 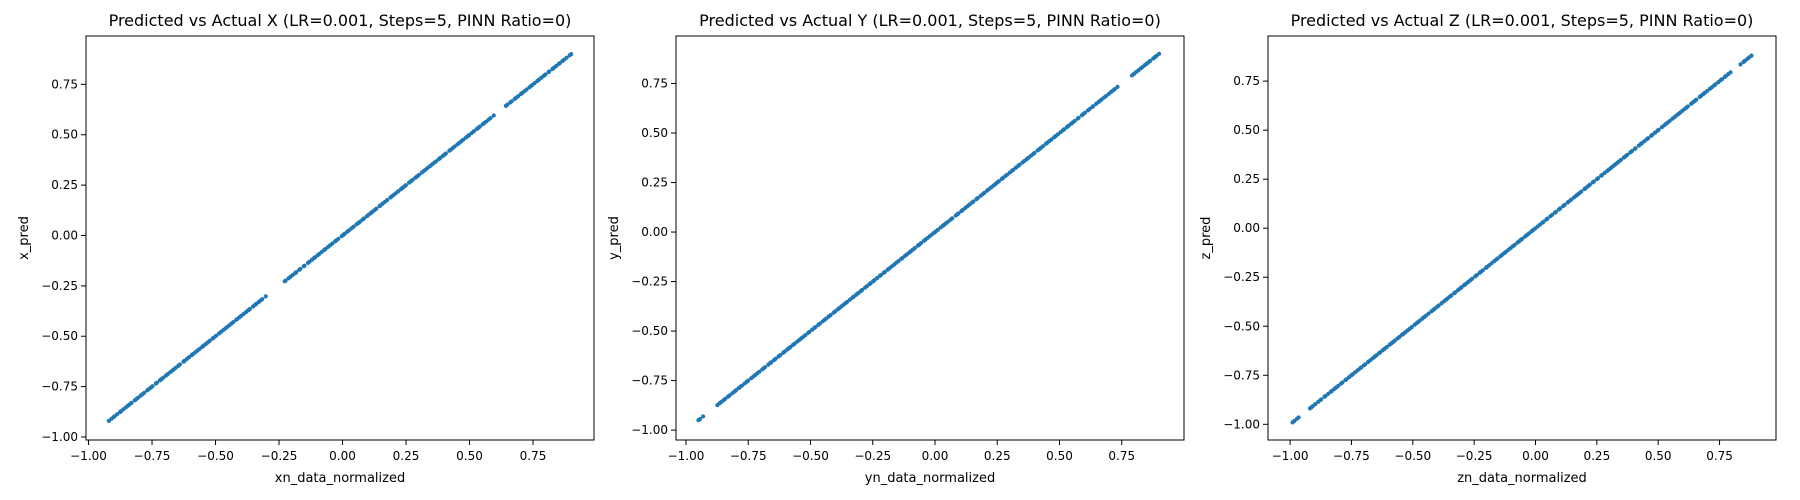 What do you see at coordinates (1522, 478) in the screenshot?
I see `x-axis-label-z: zn_data_normalized` at bounding box center [1522, 478].